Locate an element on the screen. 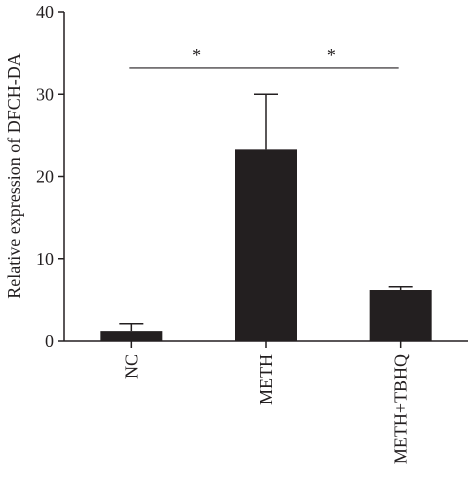 This screenshot has height=498, width=474. bar-nc is located at coordinates (131, 336).